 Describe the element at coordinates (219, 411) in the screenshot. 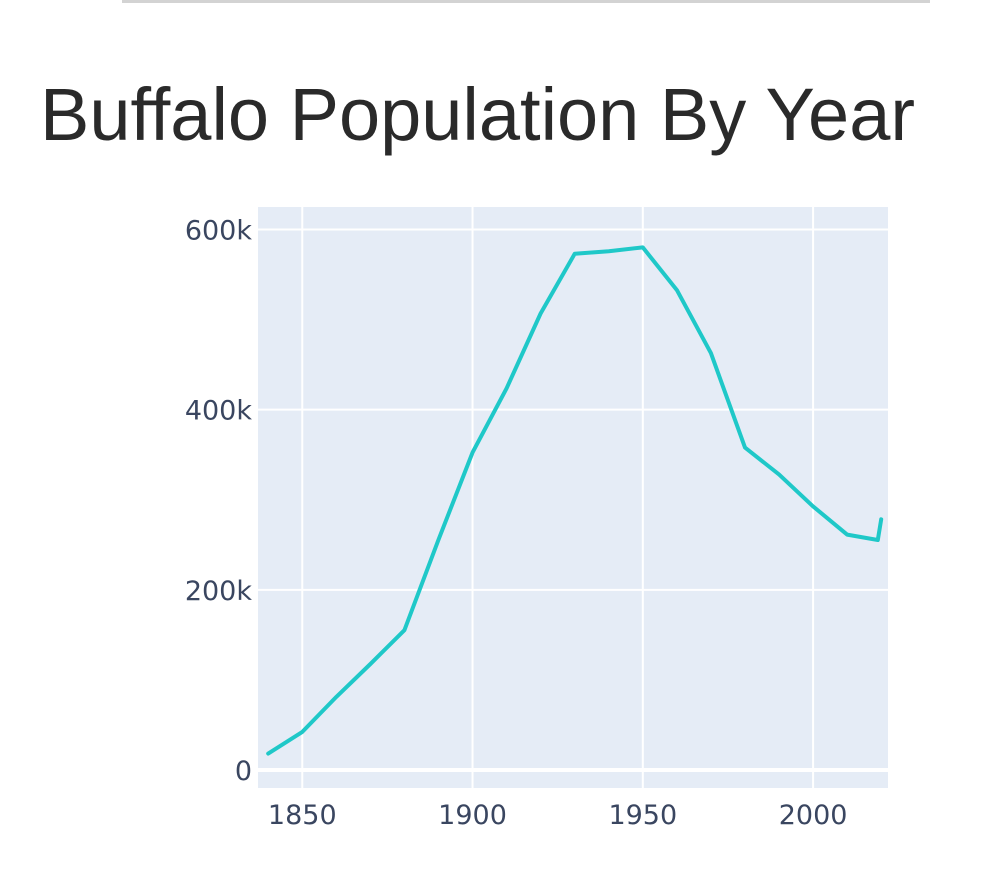

I see `y-tick-label: 400k` at that location.